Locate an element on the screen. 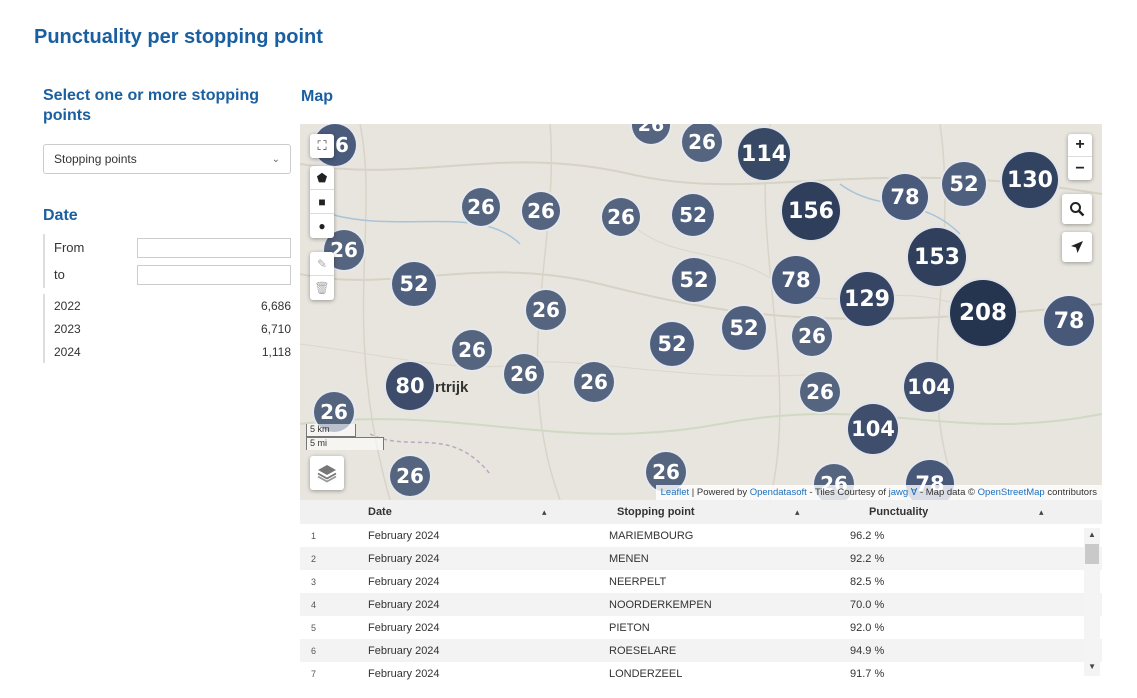  locate-button is located at coordinates (1077, 247).